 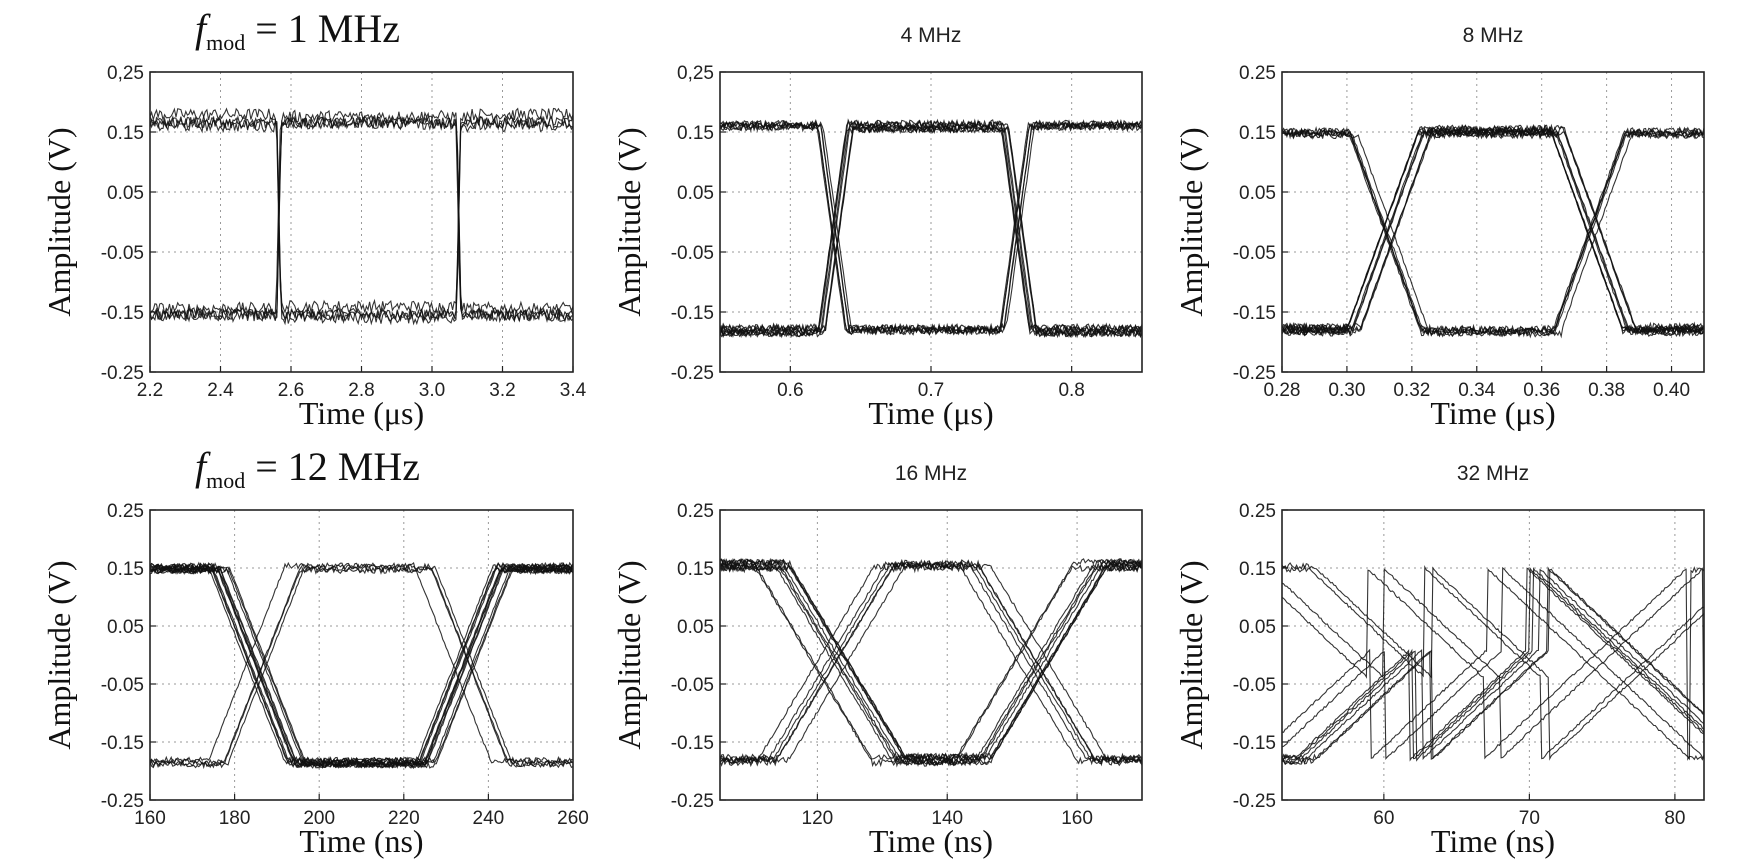 I want to click on panel-title: fmod = 1 MHz, so click(x=297, y=30).